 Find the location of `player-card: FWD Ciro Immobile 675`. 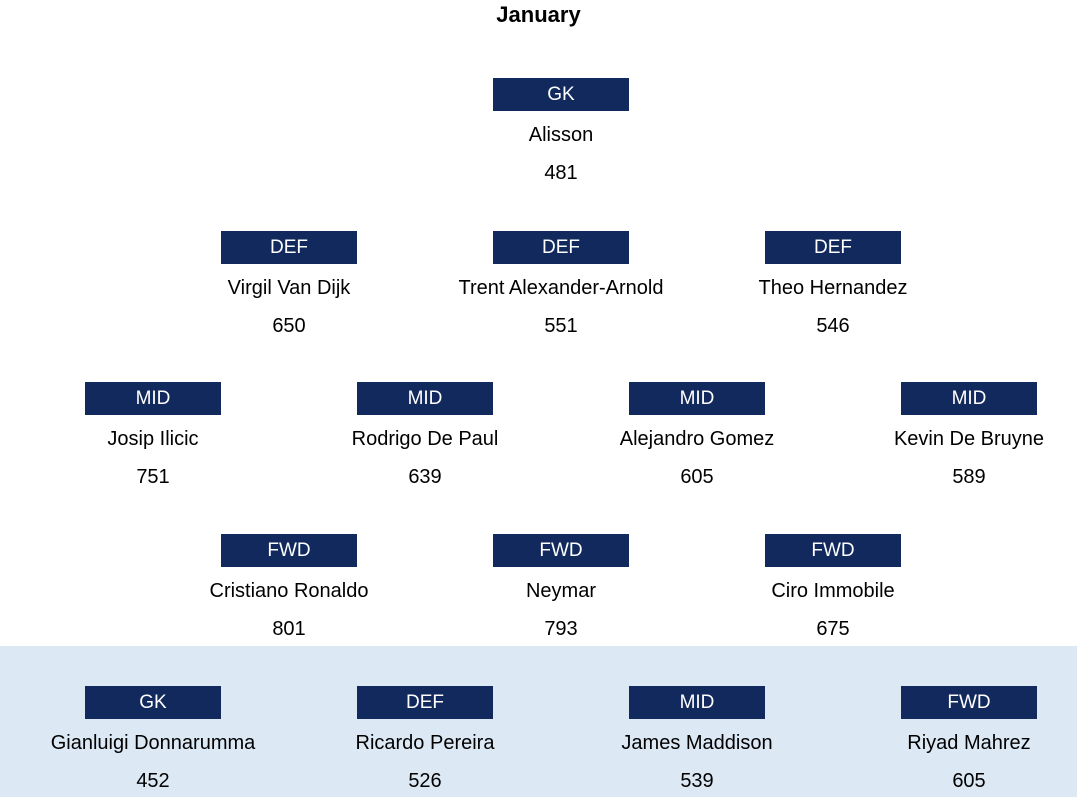

player-card: FWD Ciro Immobile 675 is located at coordinates (833, 588).